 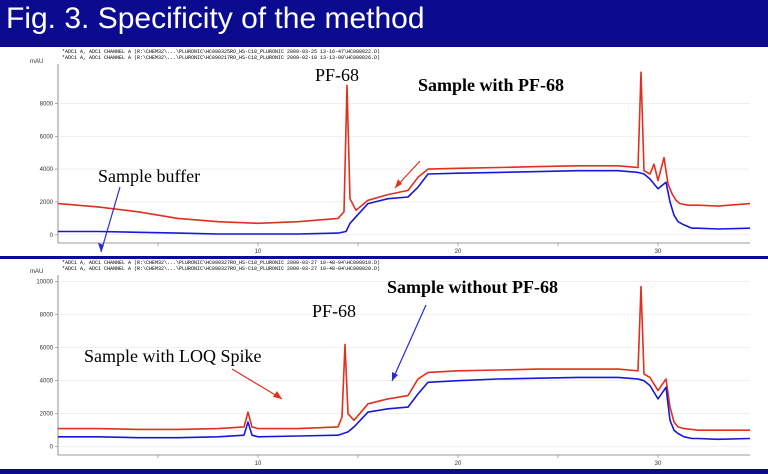 What do you see at coordinates (277, 395) in the screenshot?
I see `arrowhead-loq-spike` at bounding box center [277, 395].